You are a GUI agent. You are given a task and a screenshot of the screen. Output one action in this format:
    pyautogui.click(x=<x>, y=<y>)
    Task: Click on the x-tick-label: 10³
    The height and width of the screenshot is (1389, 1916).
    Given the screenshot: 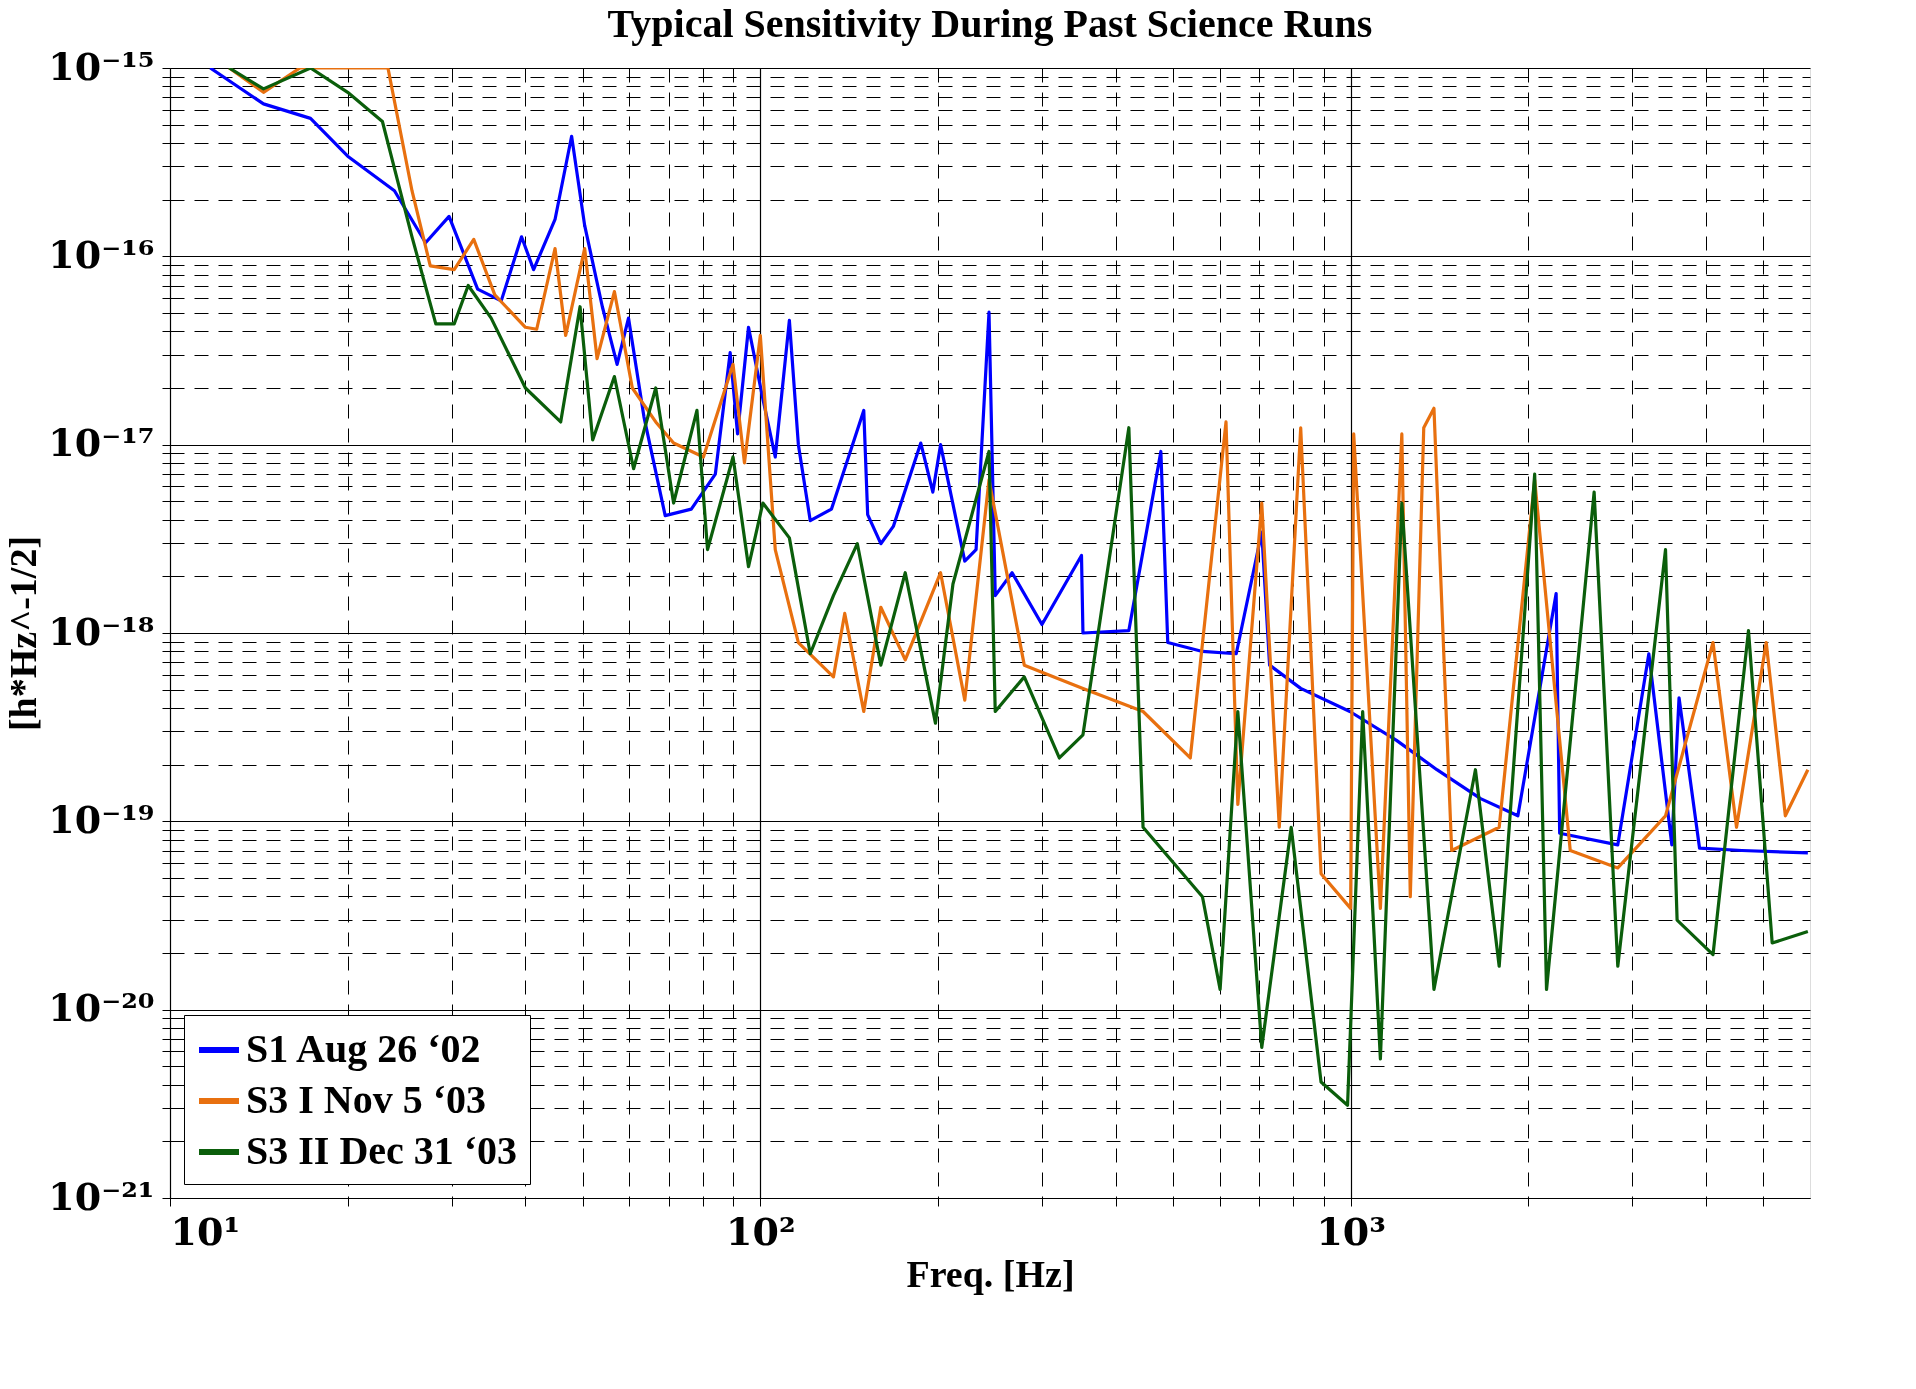 What is the action you would take?
    pyautogui.click(x=1351, y=1231)
    